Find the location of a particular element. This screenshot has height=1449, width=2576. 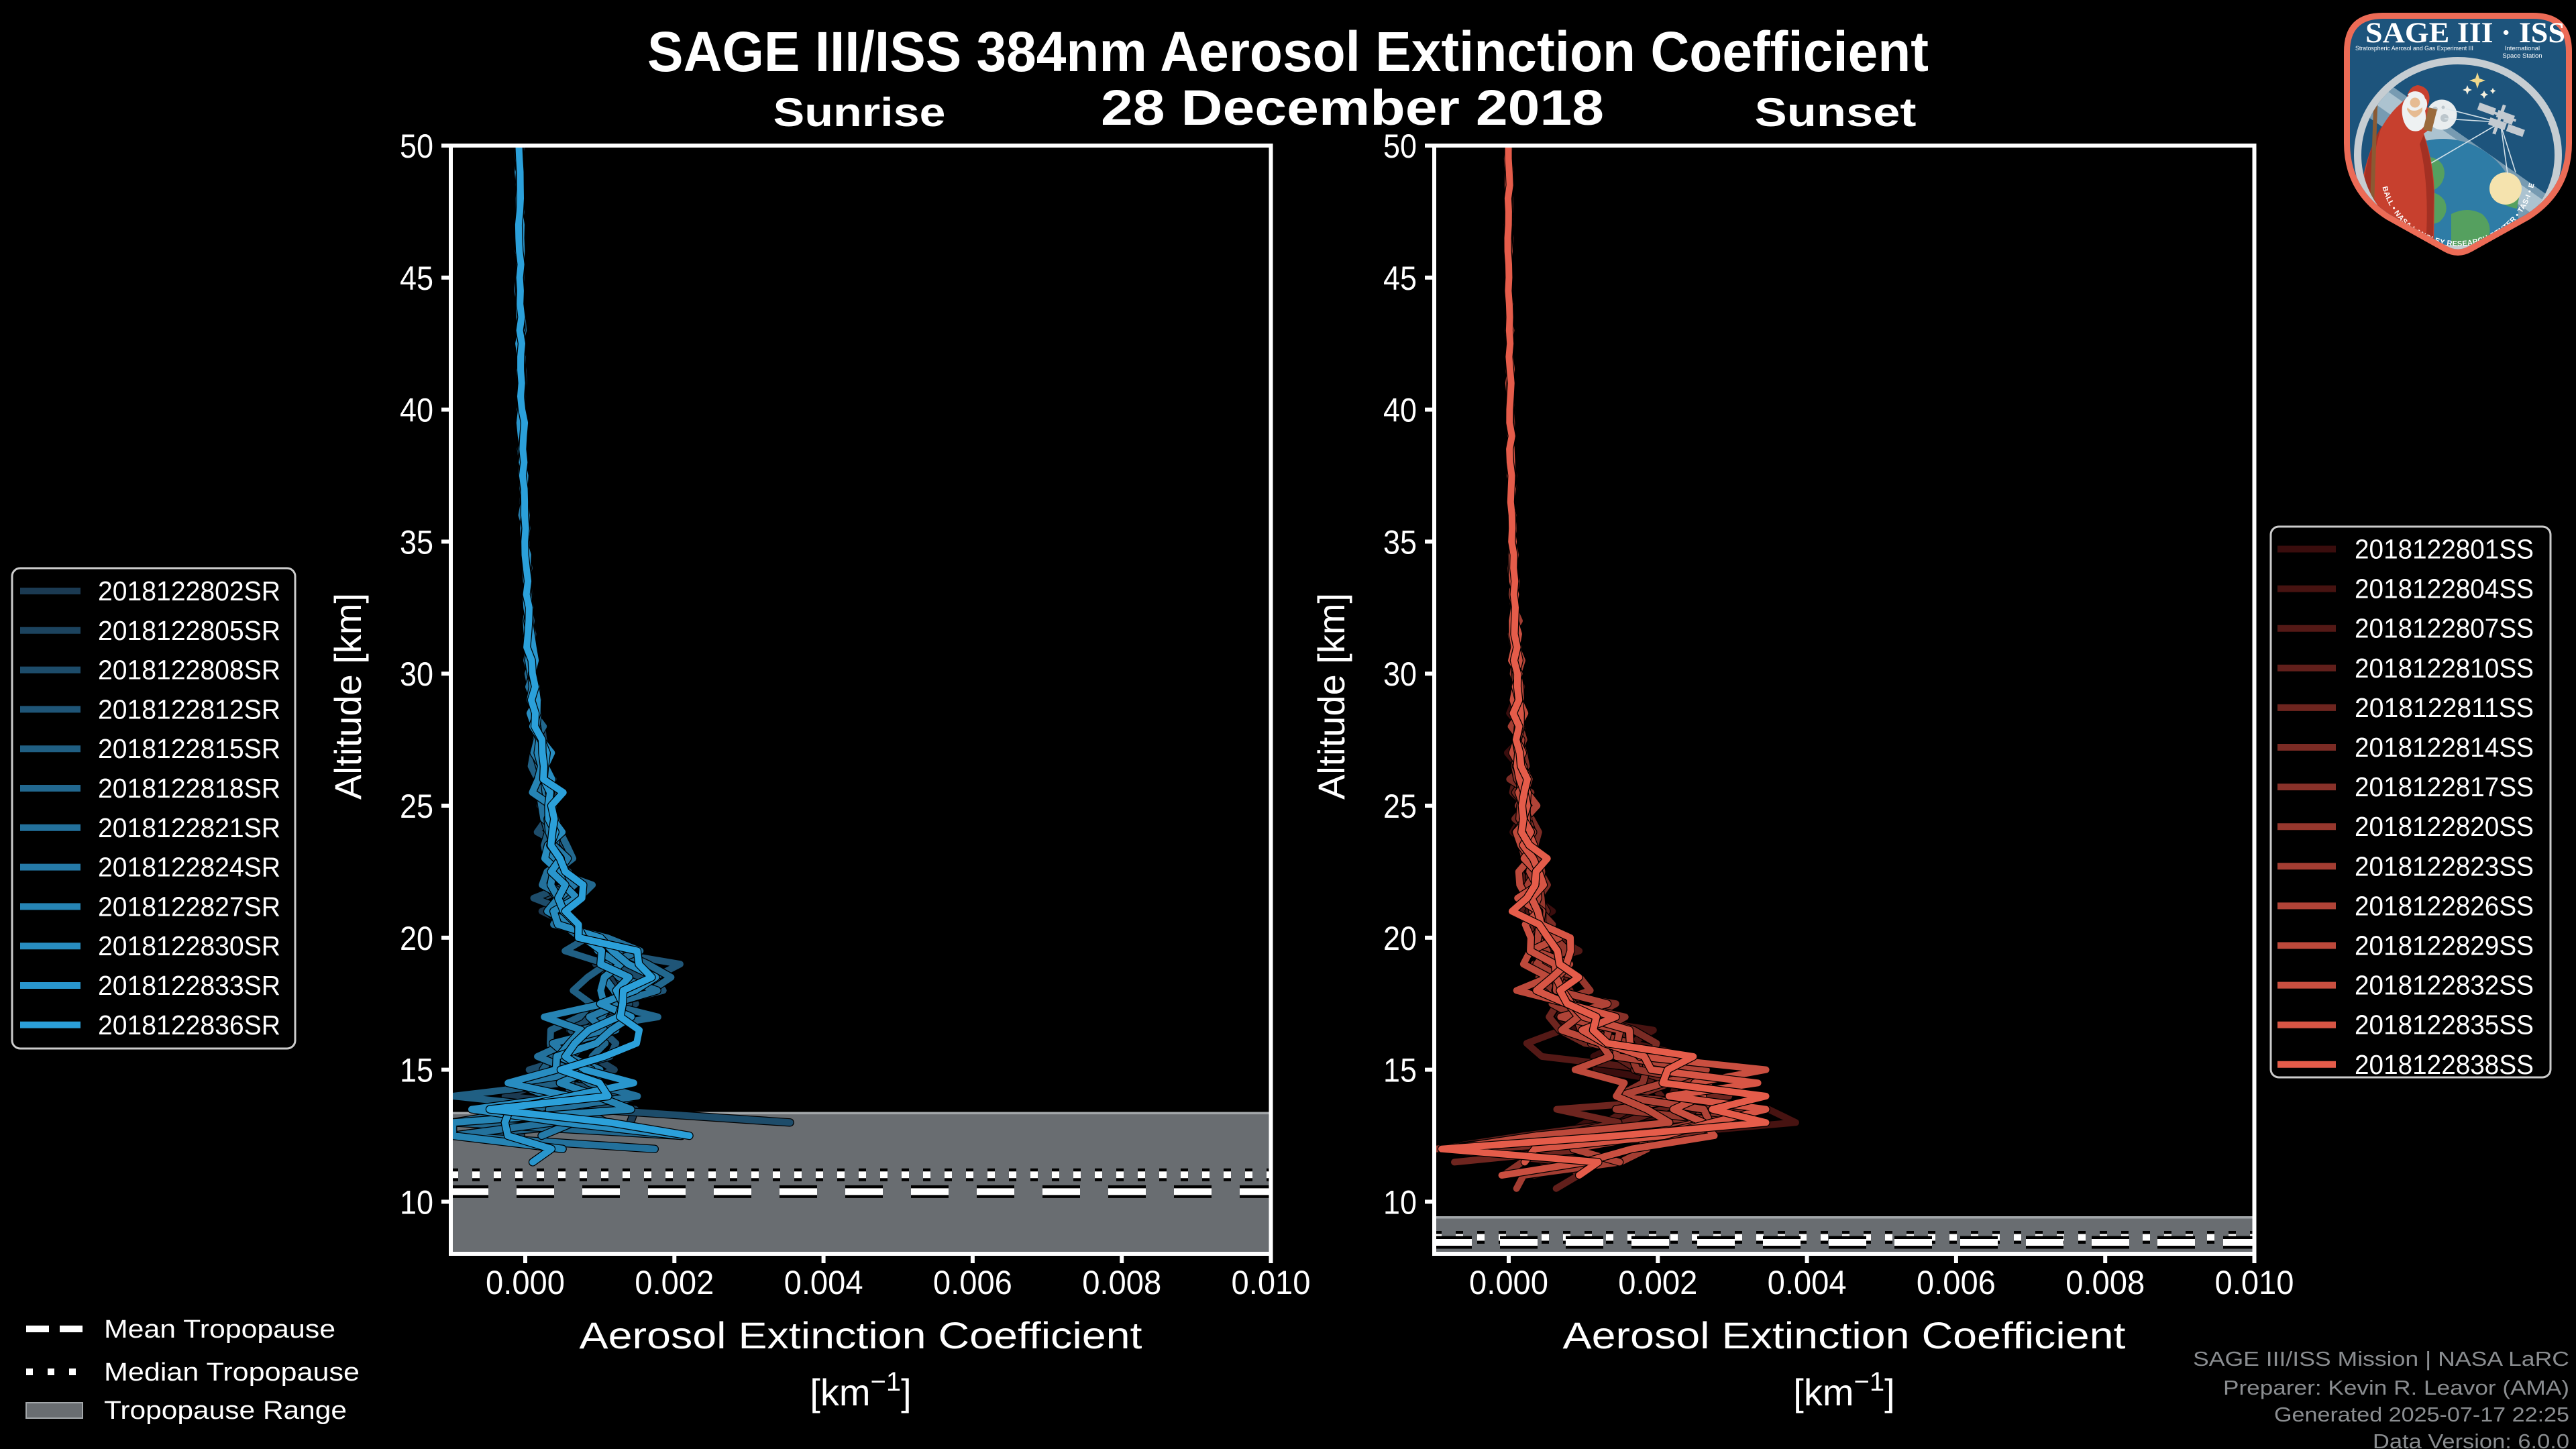

svg-text: 2018122817SS is located at coordinates (2444, 786).